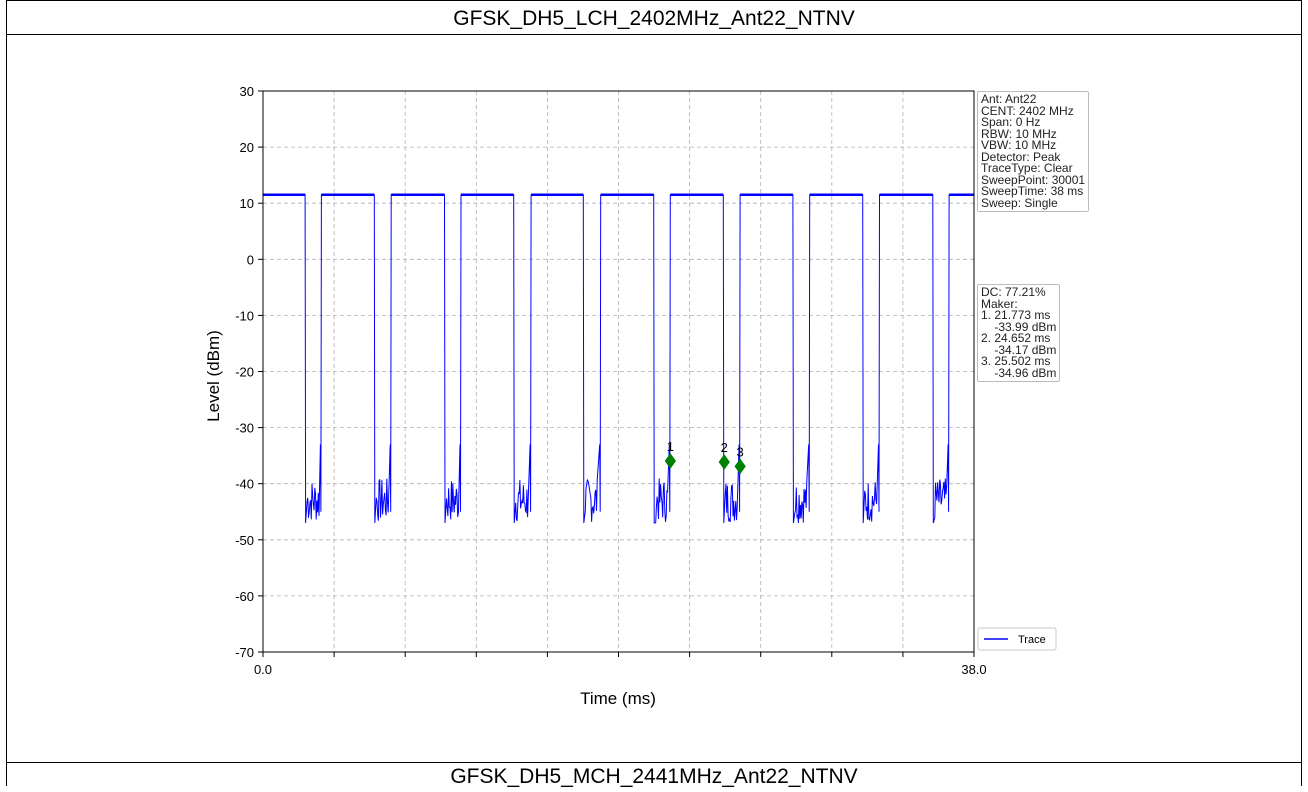  Describe the element at coordinates (618, 698) in the screenshot. I see `x-axis-label: Time (ms)` at that location.